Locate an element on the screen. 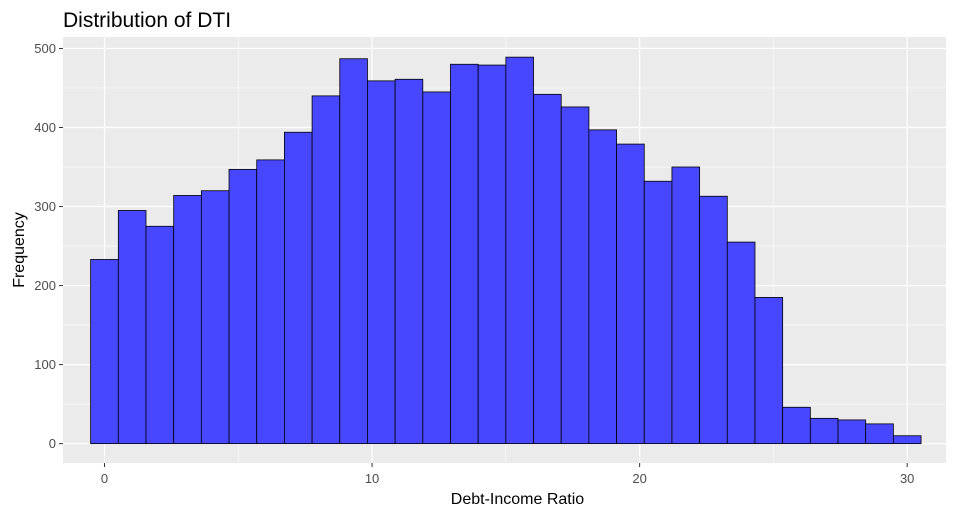 Image resolution: width=978 pixels, height=518 pixels. chart-title: Distribution of DTI is located at coordinates (147, 20).